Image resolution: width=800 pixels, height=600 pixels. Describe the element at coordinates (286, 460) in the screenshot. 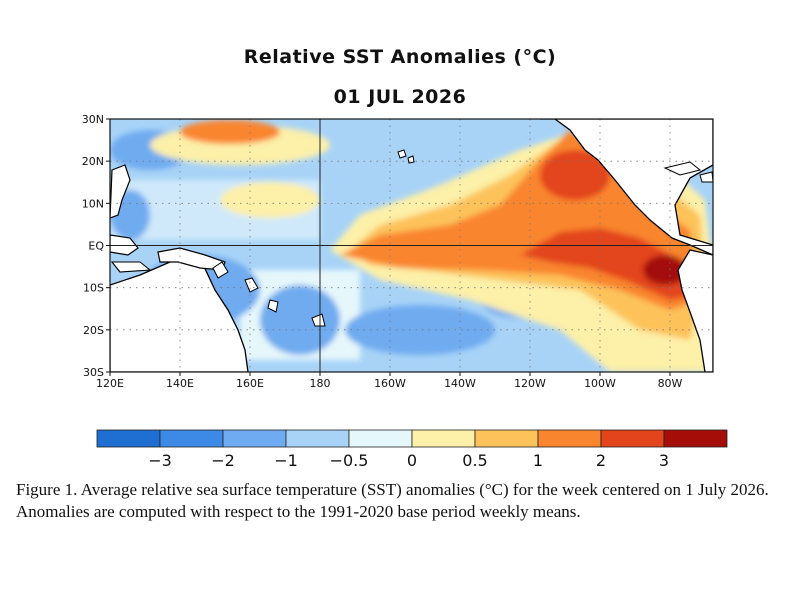

I see `colorbar-label: −1` at that location.